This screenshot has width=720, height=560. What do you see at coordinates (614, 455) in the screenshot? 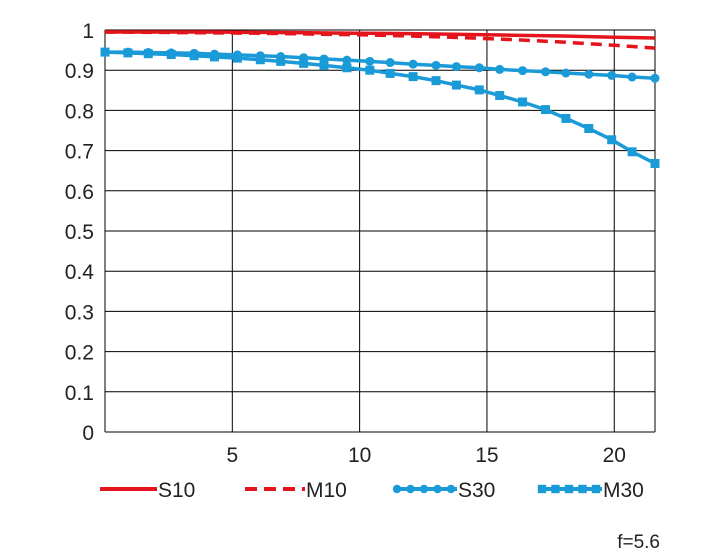
I see `x-tick-label: 20` at bounding box center [614, 455].